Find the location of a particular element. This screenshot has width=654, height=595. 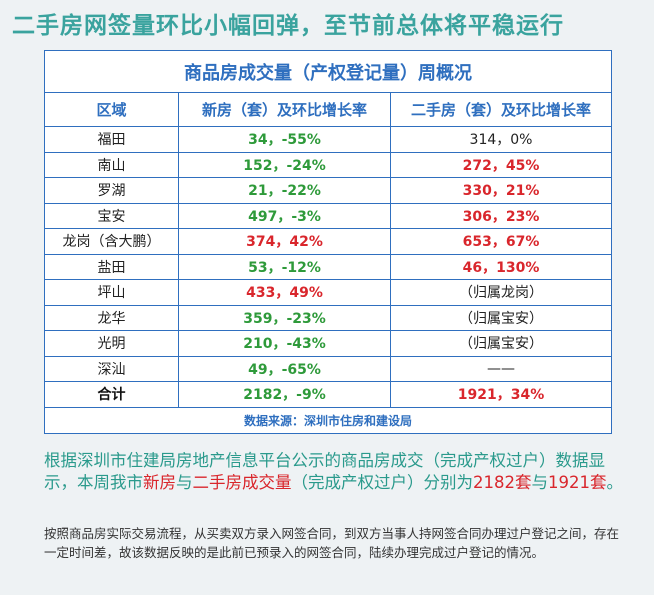

value-cell: 306，23% is located at coordinates (501, 215).